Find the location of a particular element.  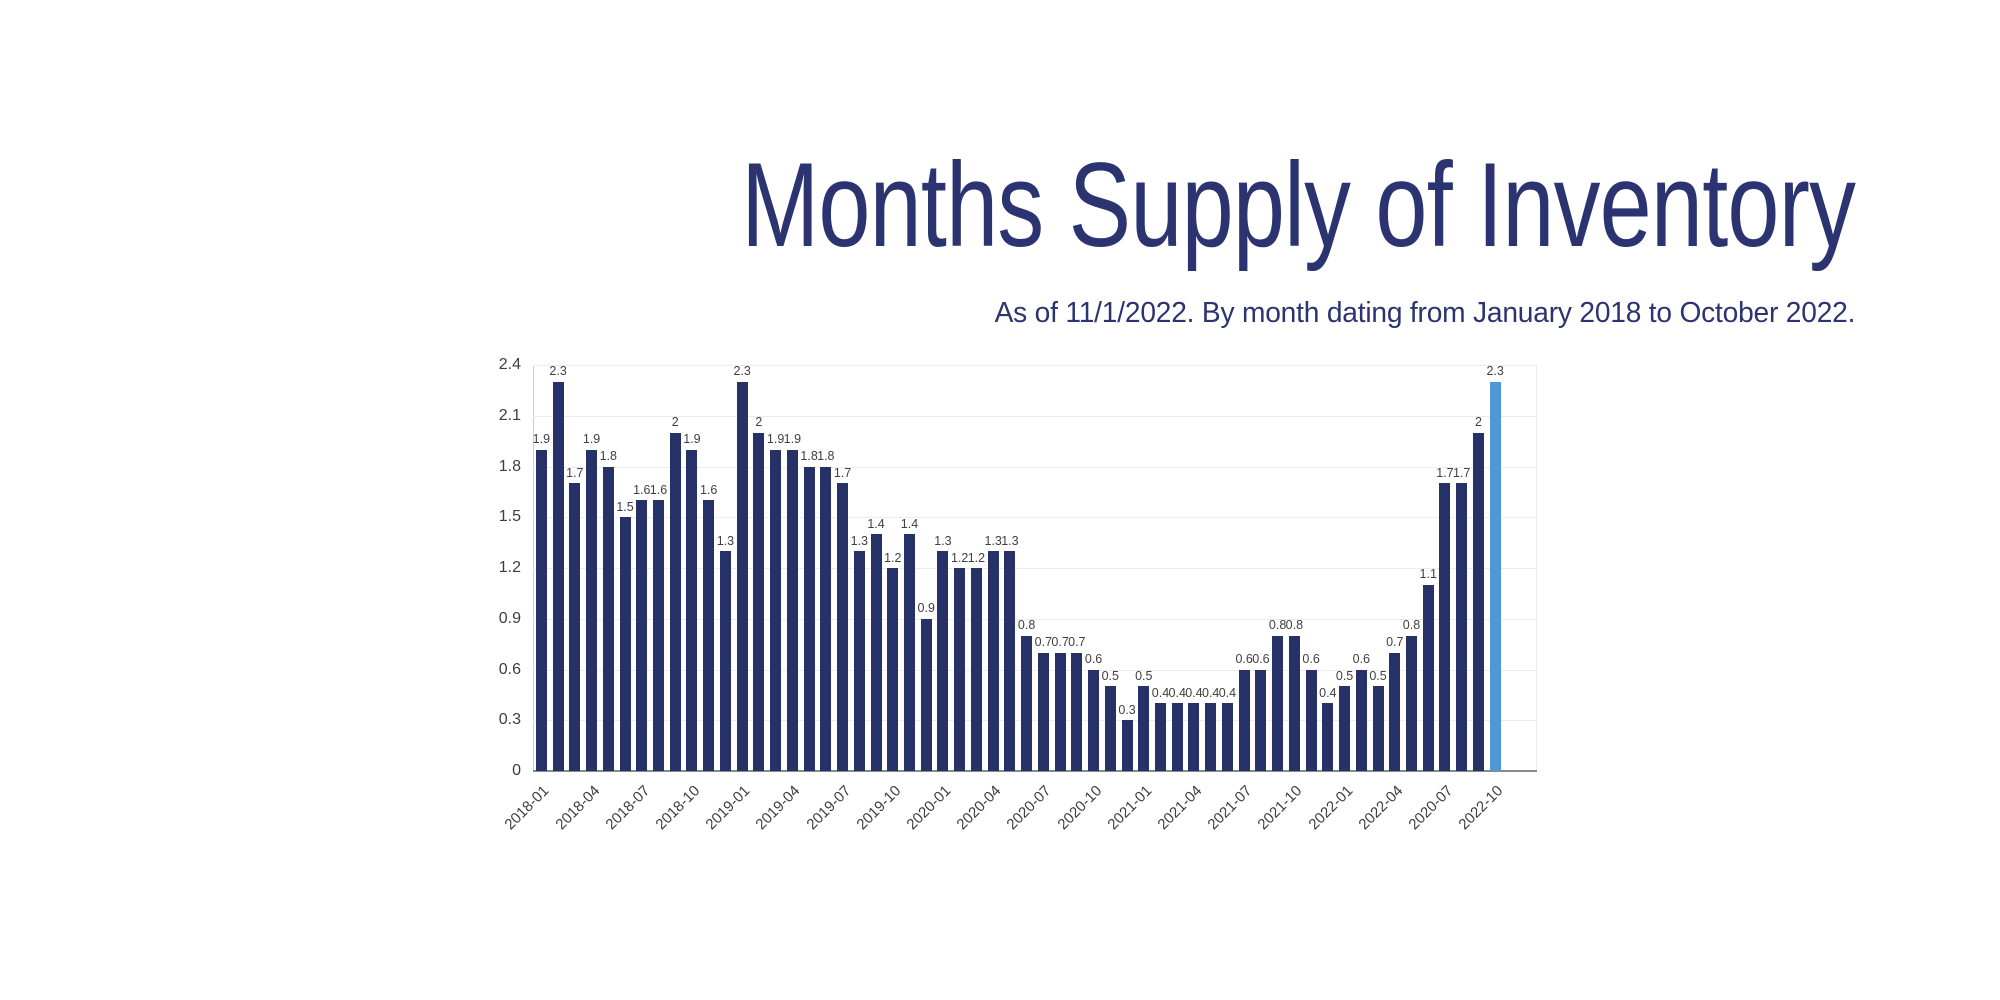

bar-value-label-2018-12: 1.3 is located at coordinates (725, 540).